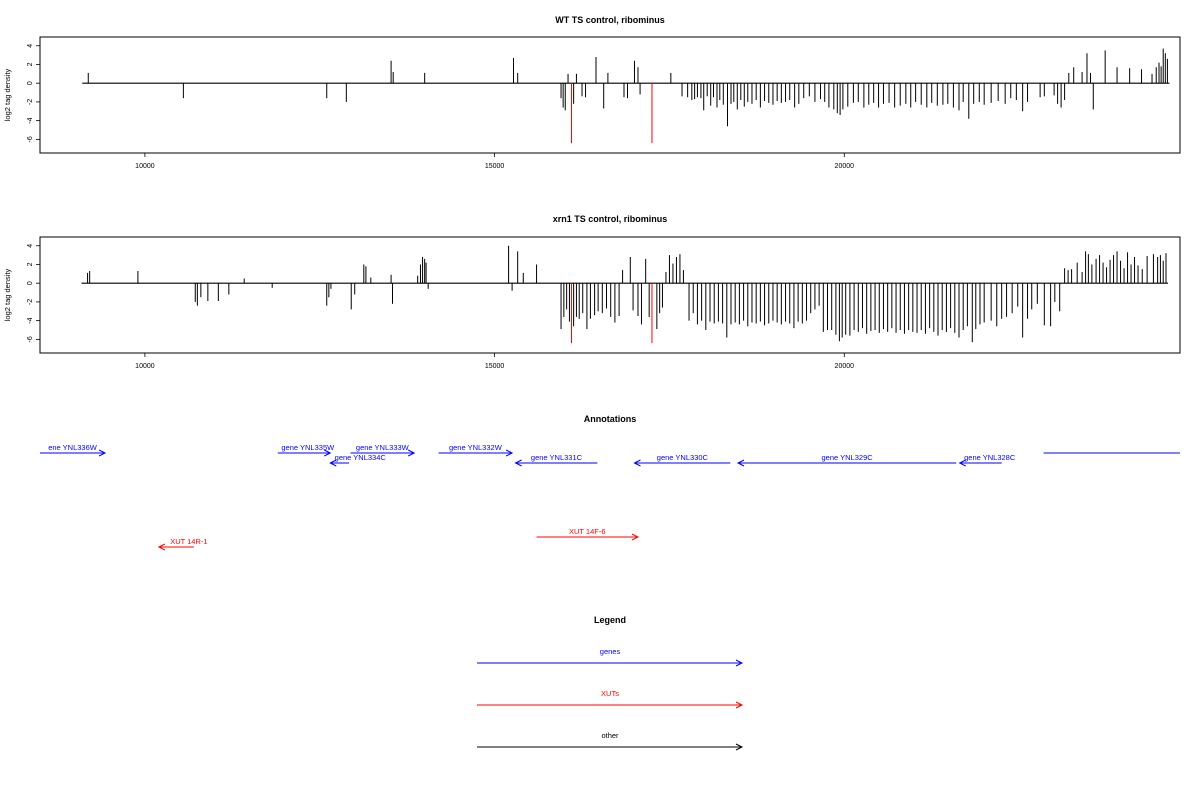 The image size is (1200, 800). What do you see at coordinates (612, 313) in the screenshot?
I see `xrn1-highlight-bars` at bounding box center [612, 313].